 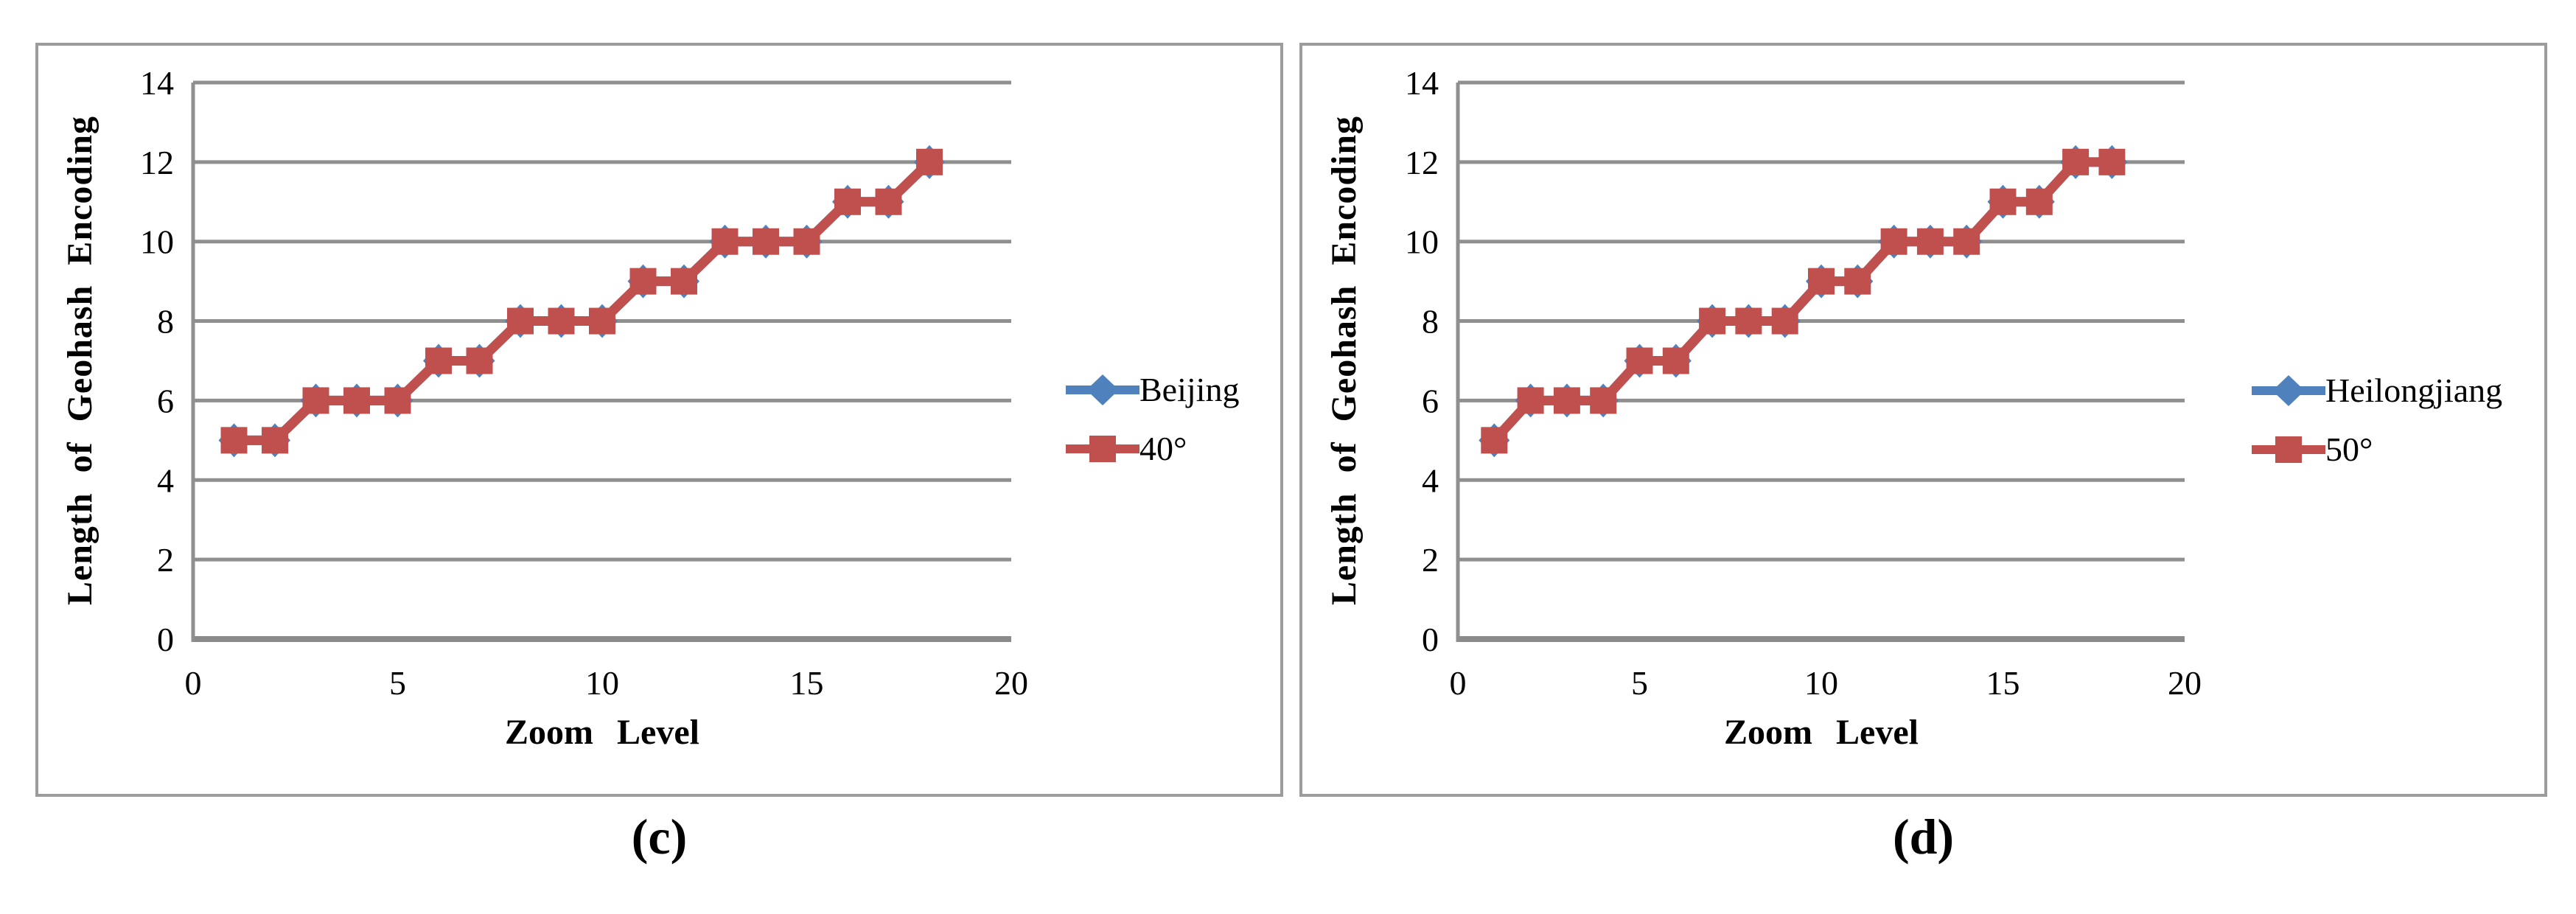 What do you see at coordinates (2377, 420) in the screenshot?
I see `legend: Heilongjiang 50°` at bounding box center [2377, 420].